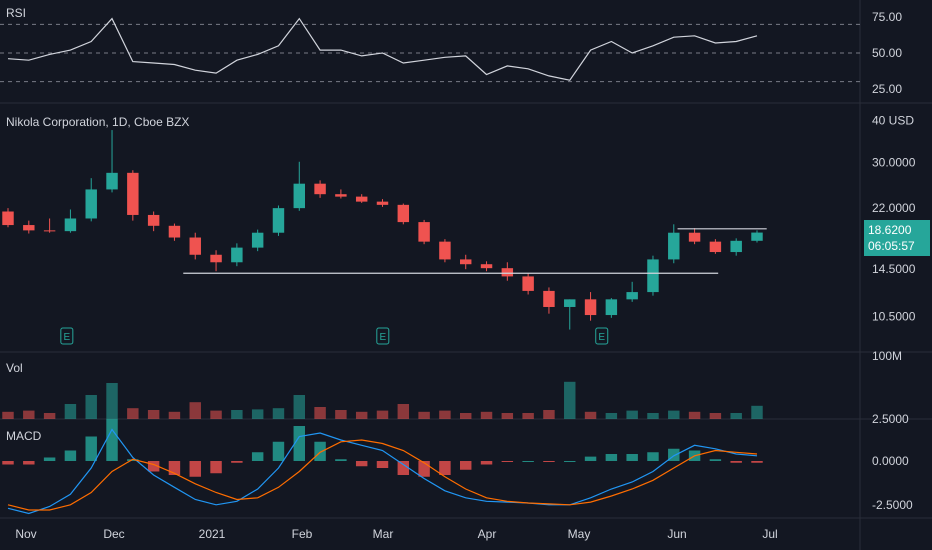  Describe the element at coordinates (302, 534) in the screenshot. I see `x-axis-label: Feb` at that location.